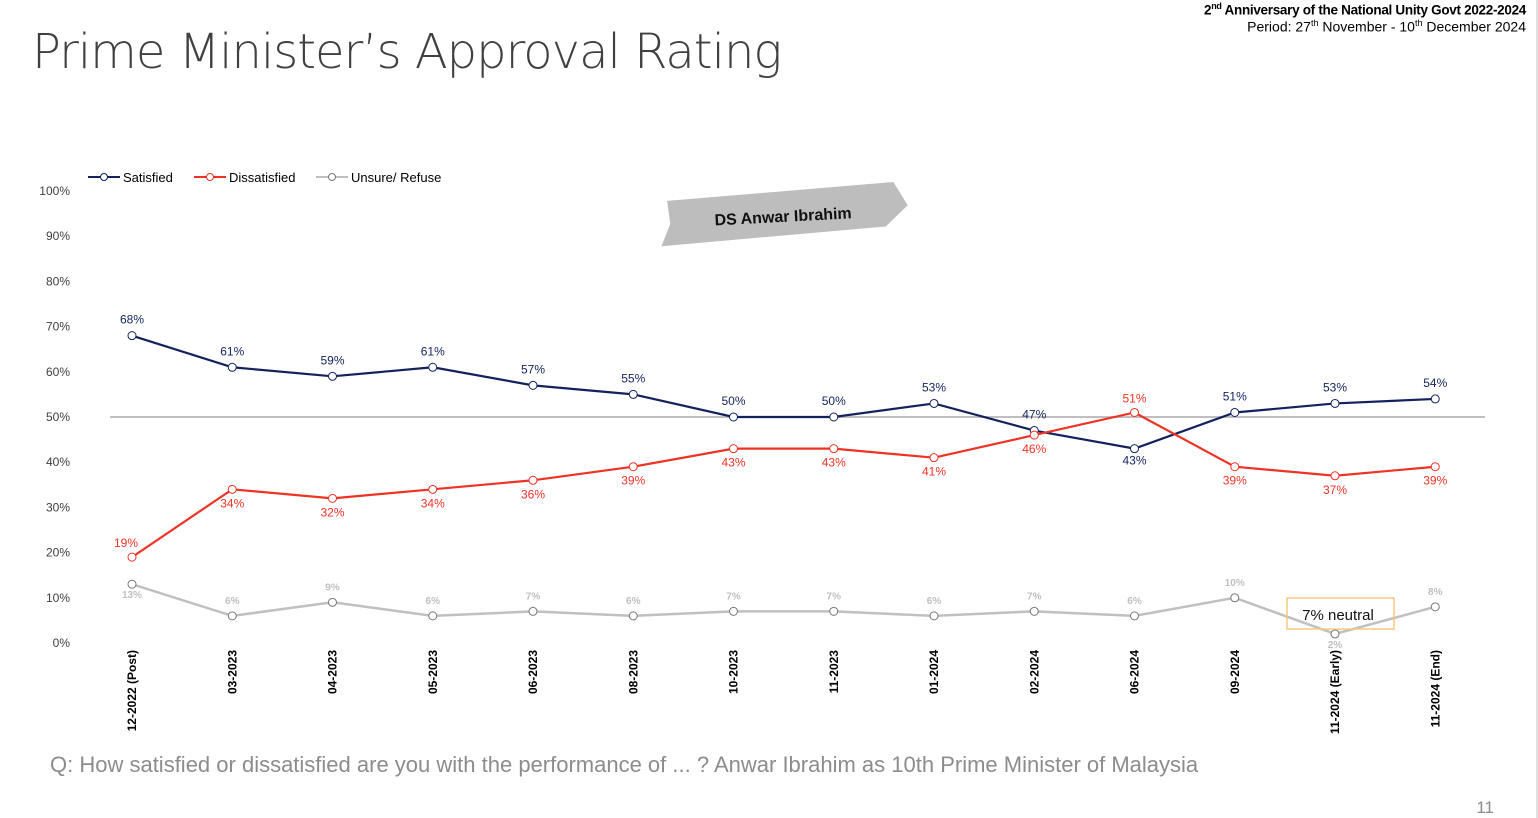 The width and height of the screenshot is (1538, 818). What do you see at coordinates (533, 494) in the screenshot?
I see `data-label: 36%` at bounding box center [533, 494].